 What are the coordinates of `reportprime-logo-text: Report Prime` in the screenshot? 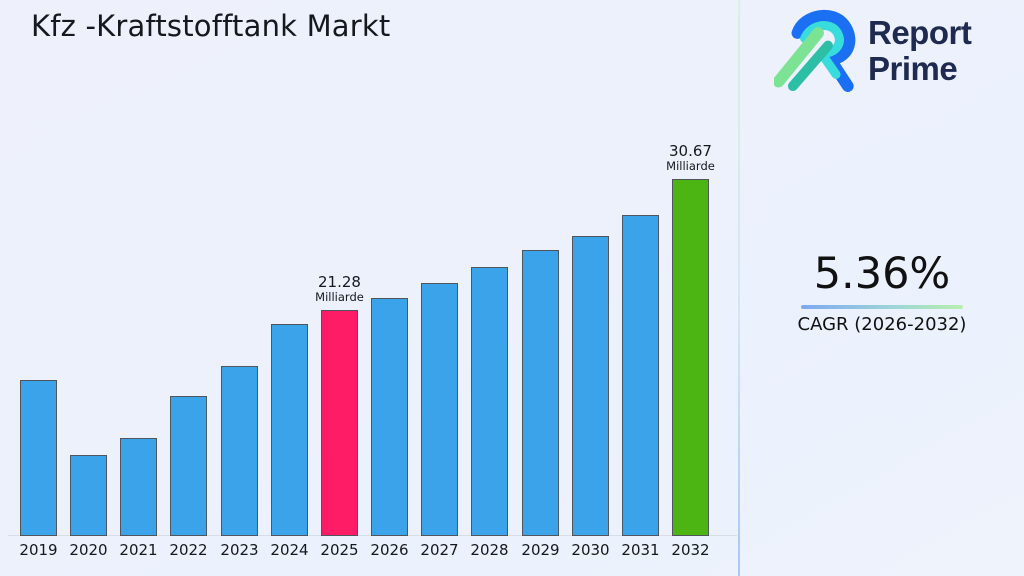 It's located at (920, 50).